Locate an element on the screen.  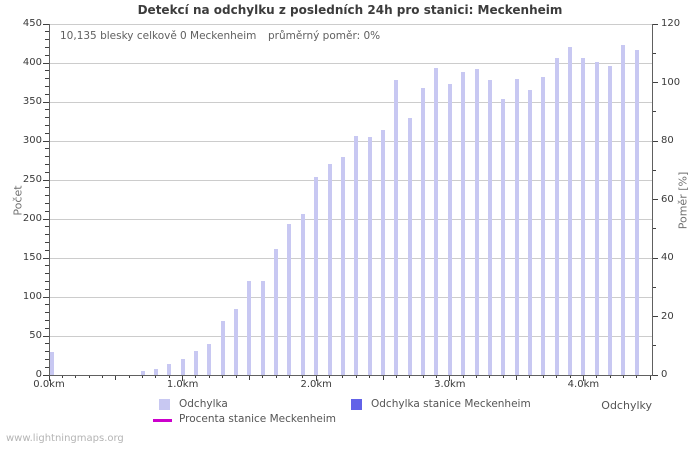
left-axis-tick-label: 150 is located at coordinates (32, 257).